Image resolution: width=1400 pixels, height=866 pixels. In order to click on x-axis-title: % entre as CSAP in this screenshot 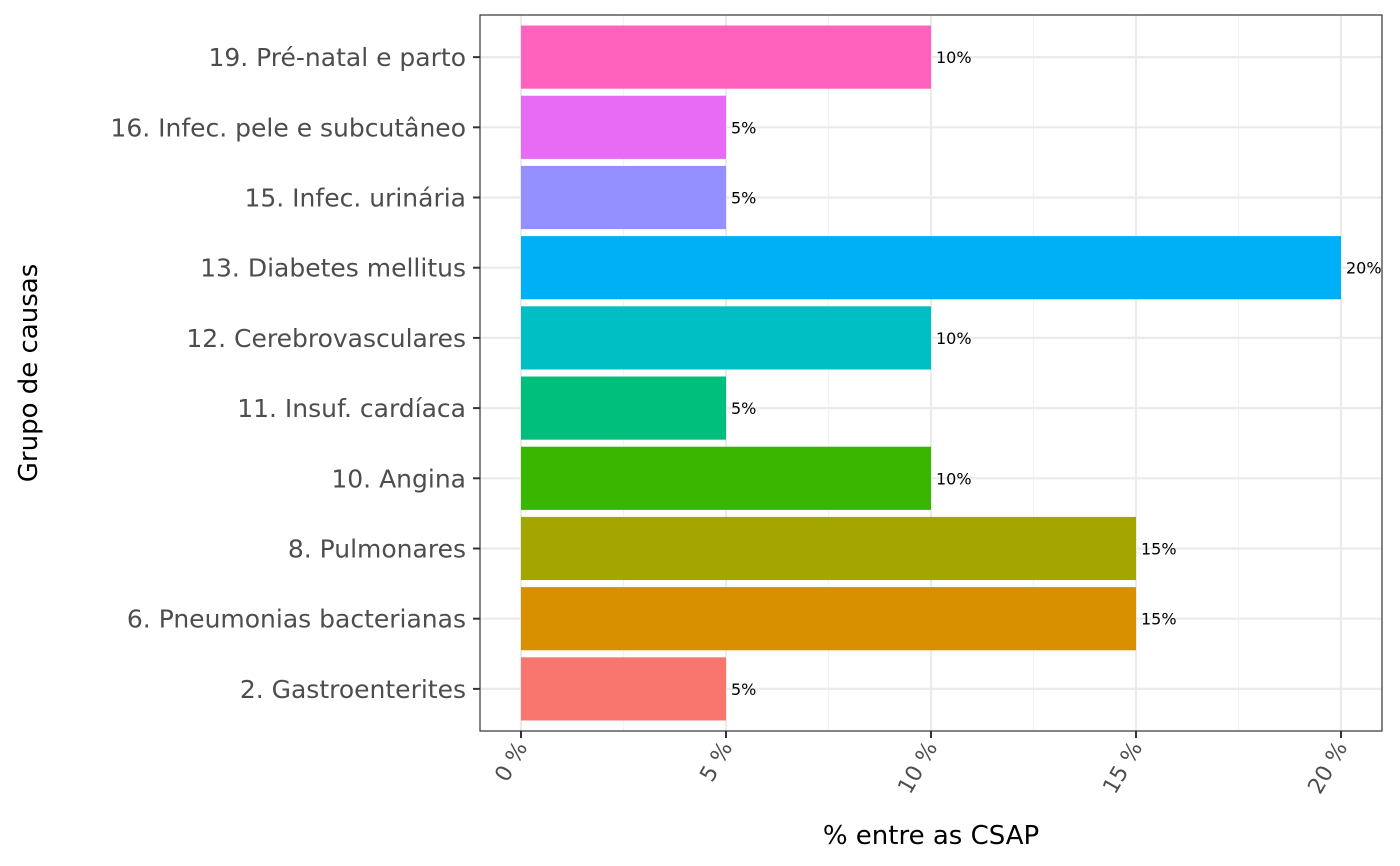, I will do `click(931, 836)`.